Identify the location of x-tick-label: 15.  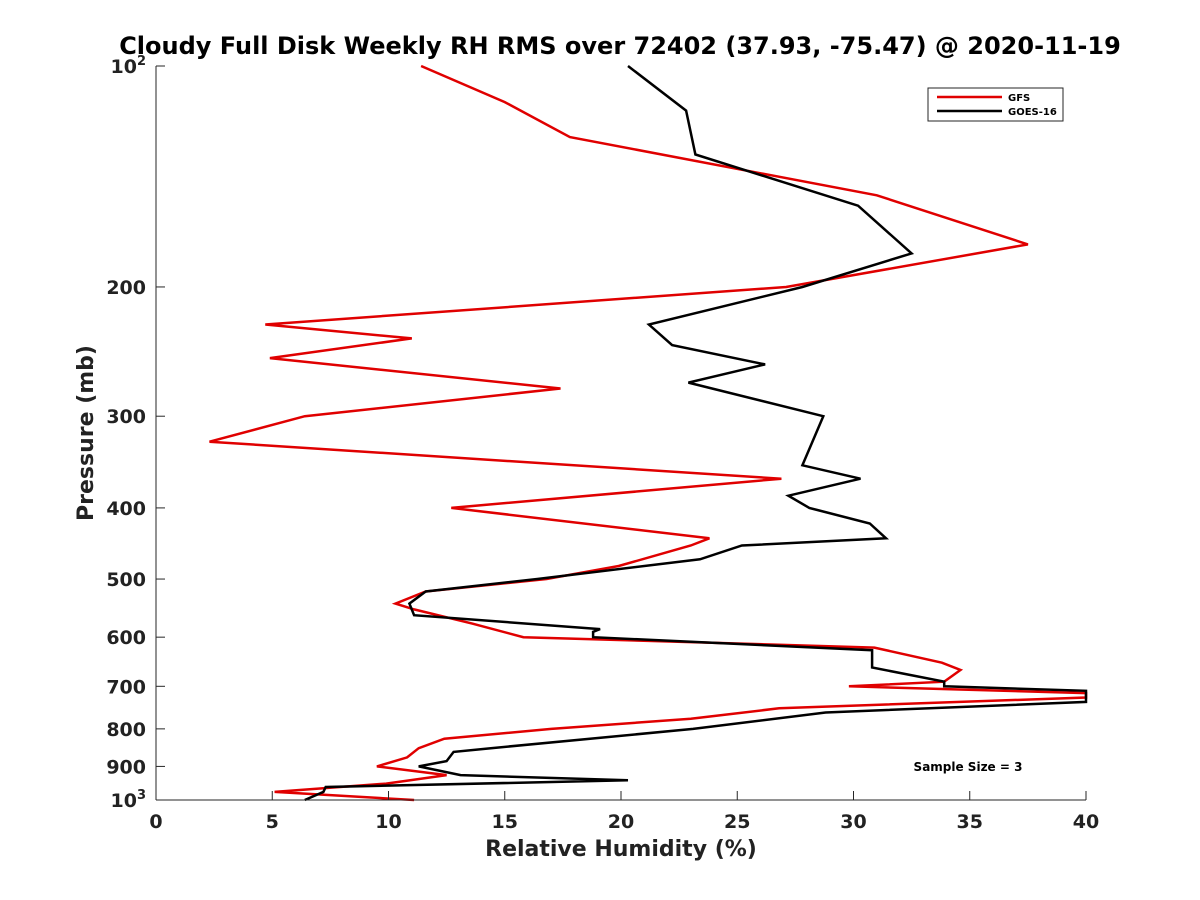
(505, 822).